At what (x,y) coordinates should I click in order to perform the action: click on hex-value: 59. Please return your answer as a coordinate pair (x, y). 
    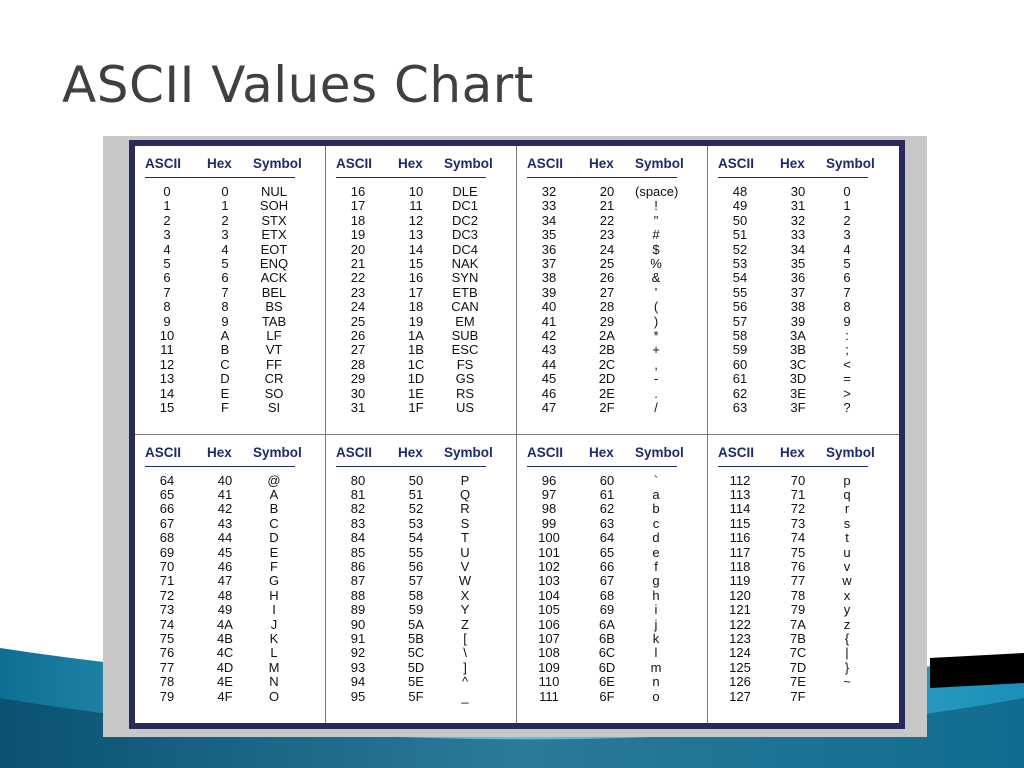
    Looking at the image, I should click on (416, 610).